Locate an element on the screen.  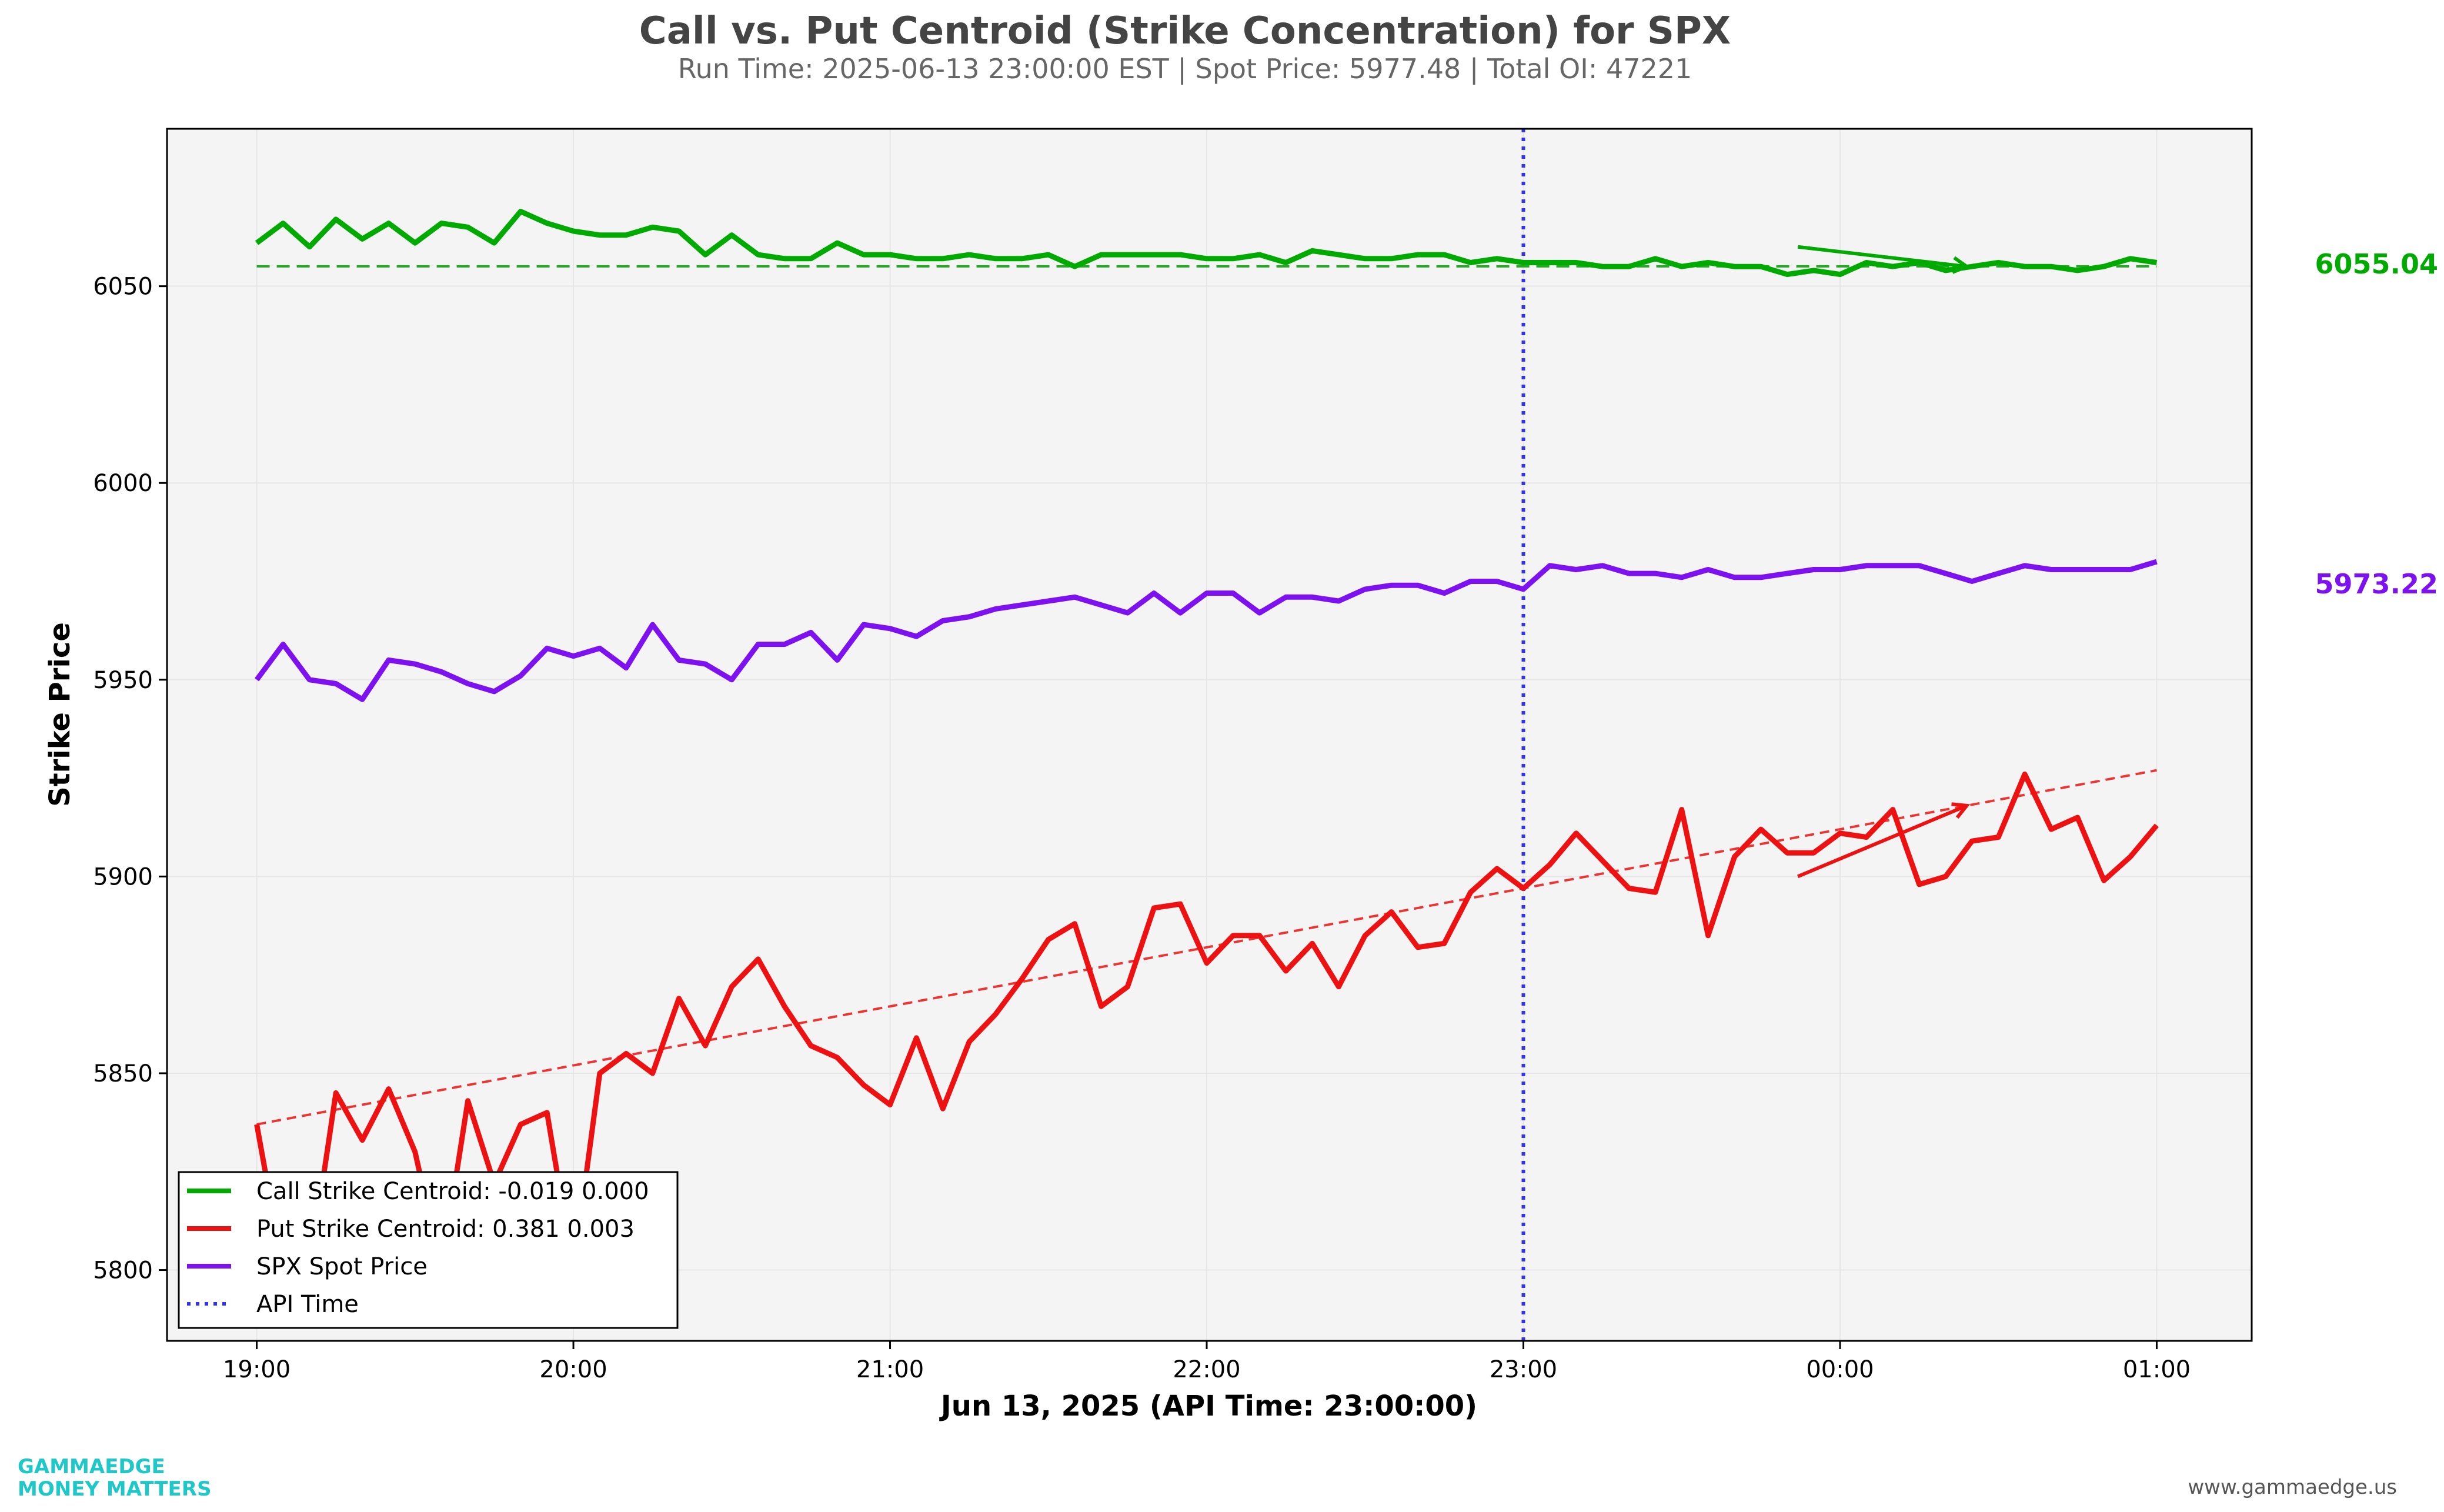
call-trend-arrow-head is located at coordinates (1961, 265).